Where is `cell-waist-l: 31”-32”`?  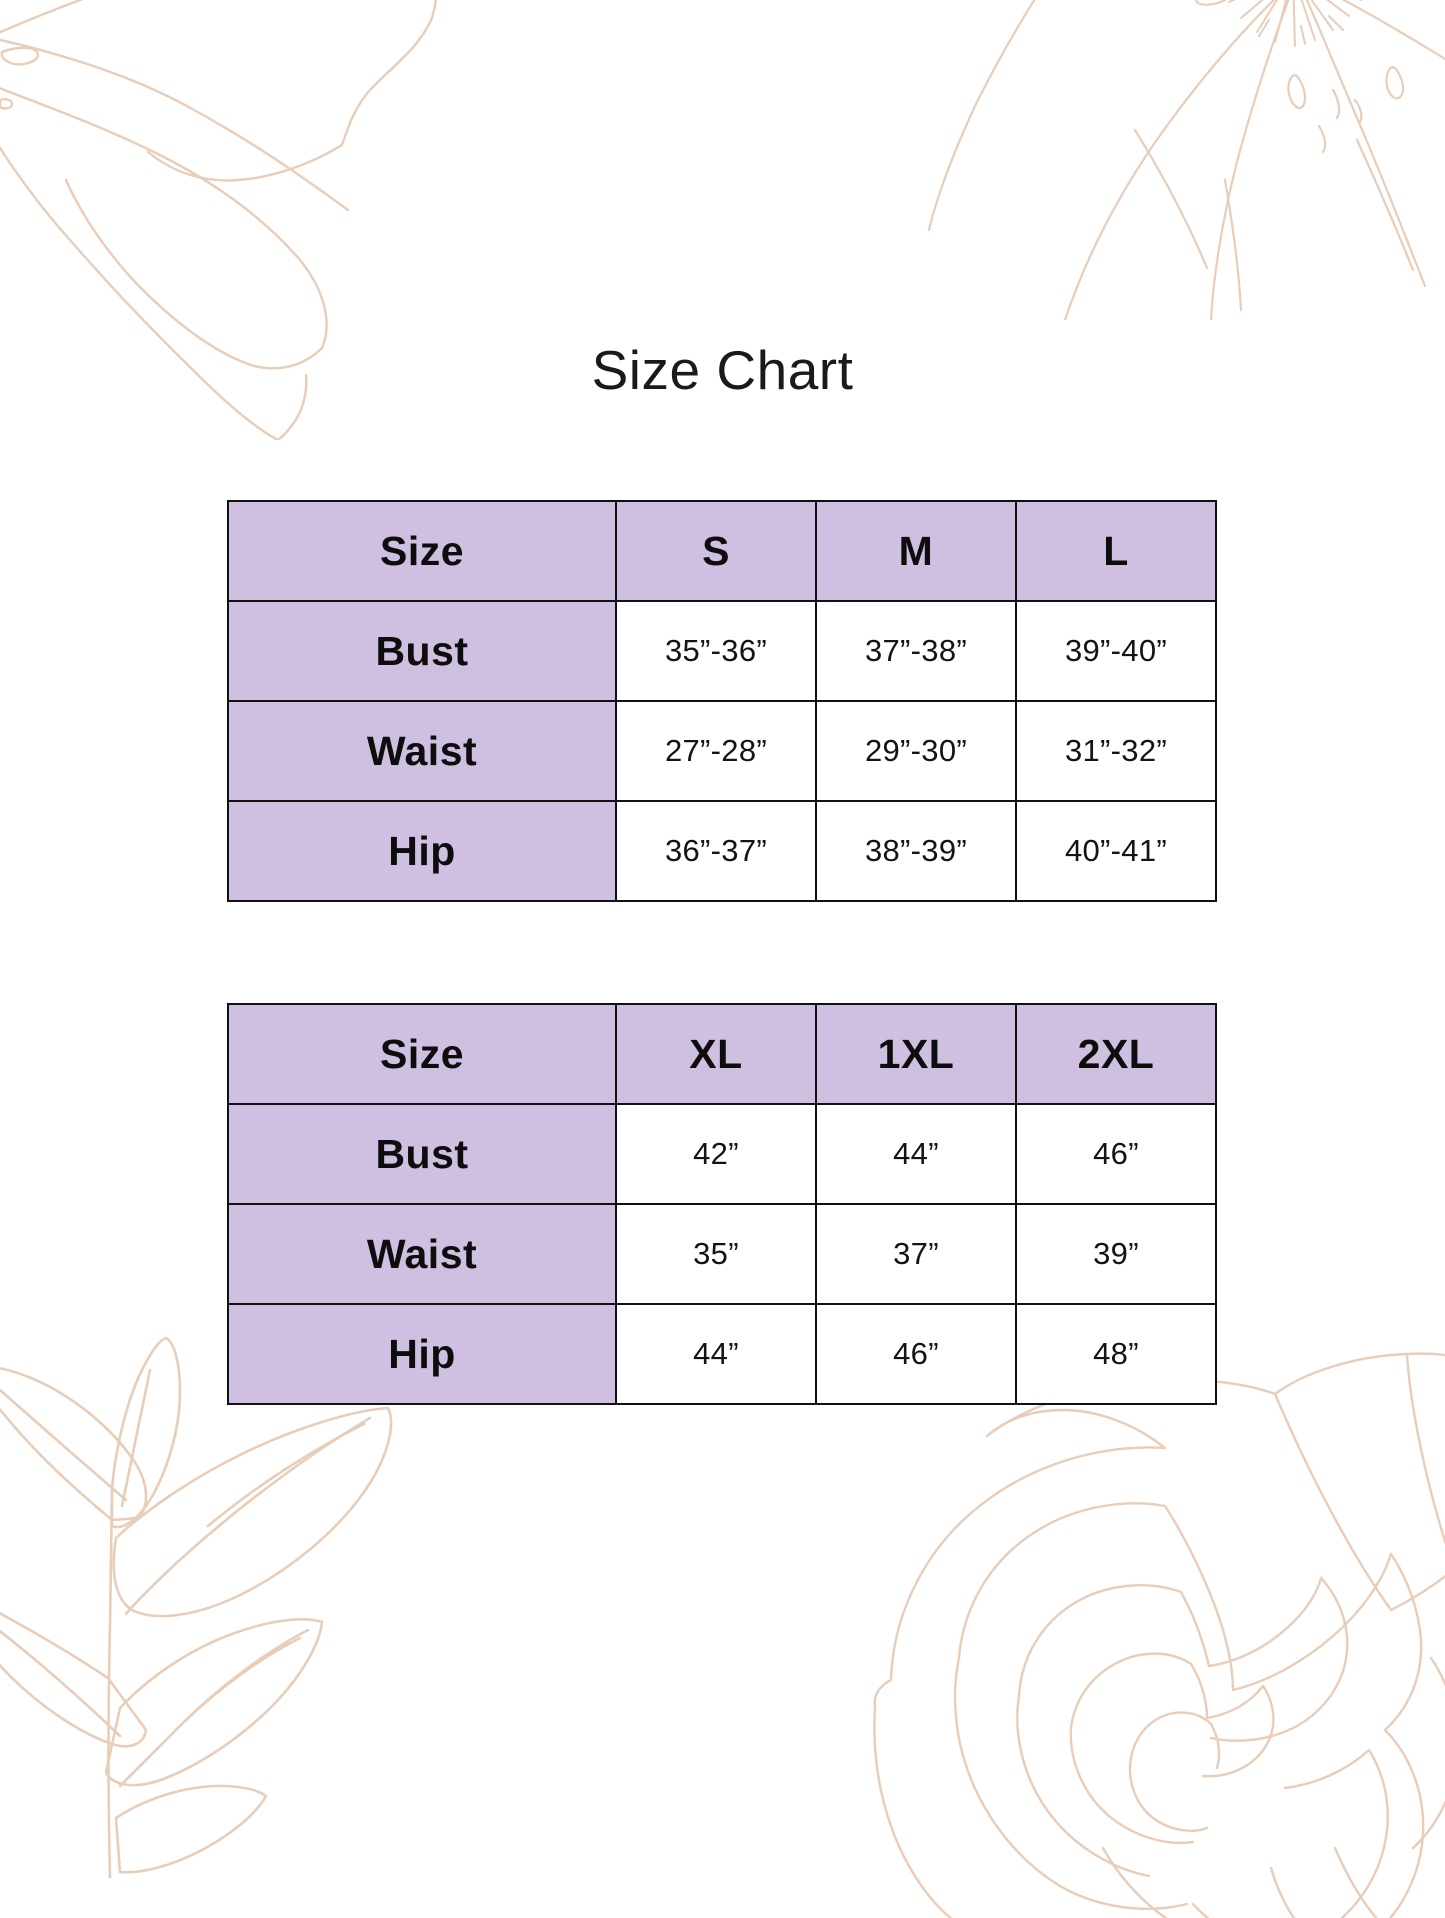
cell-waist-l: 31”-32” is located at coordinates (1116, 751).